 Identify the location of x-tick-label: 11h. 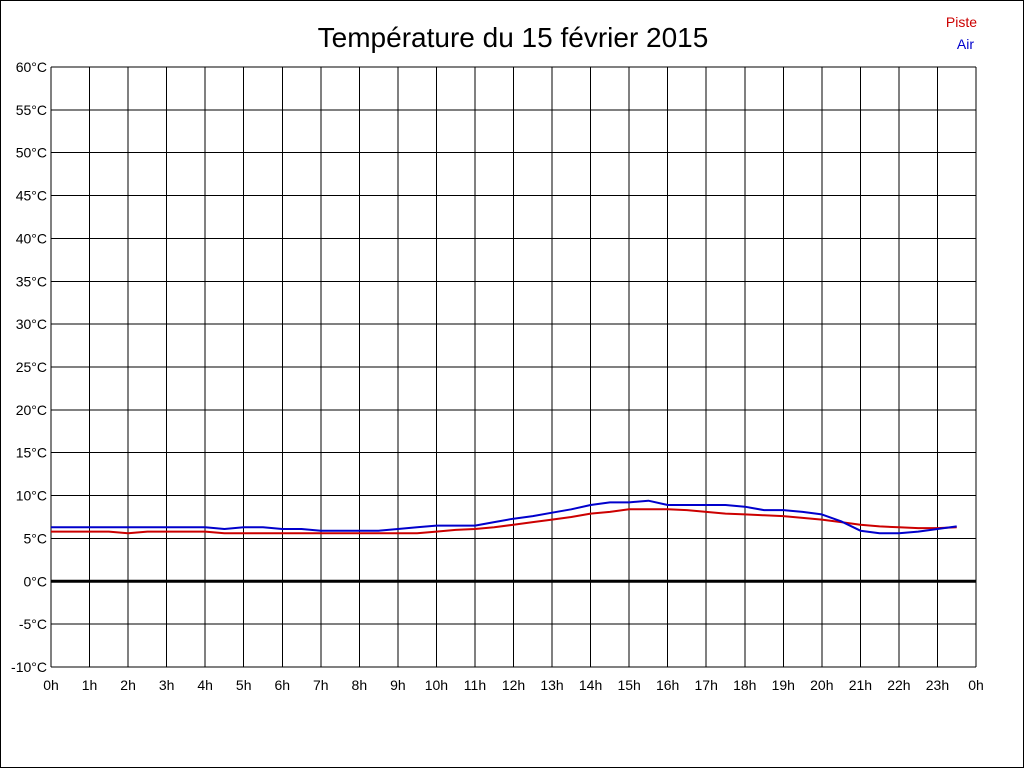
(475, 685).